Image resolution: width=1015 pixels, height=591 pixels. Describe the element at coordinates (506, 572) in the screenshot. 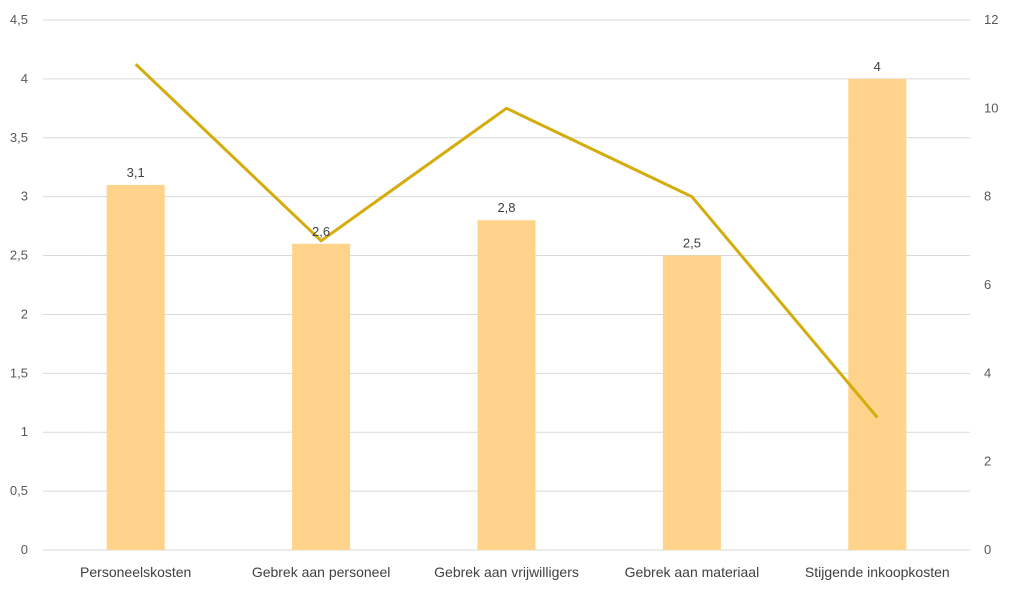

I see `category-label: Gebrek aan vrijwilligers` at that location.